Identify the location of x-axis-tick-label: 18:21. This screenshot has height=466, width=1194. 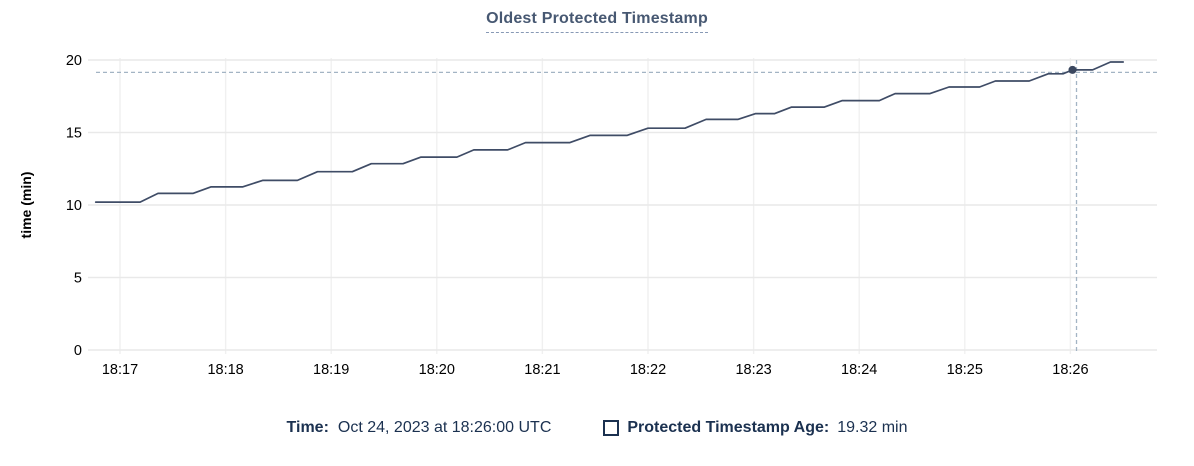
(542, 370).